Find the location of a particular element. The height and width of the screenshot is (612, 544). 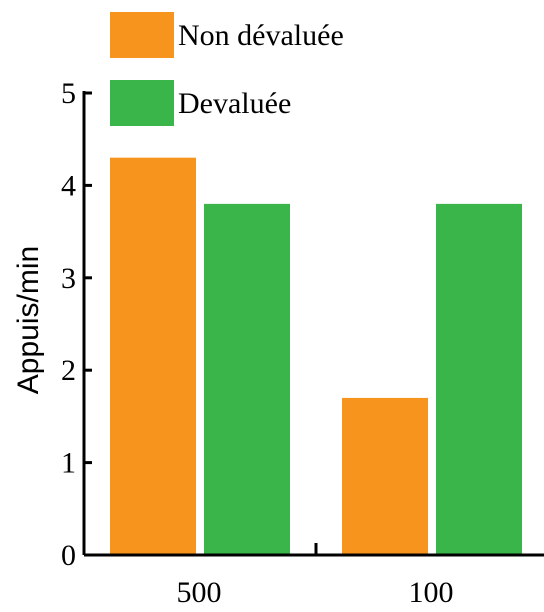

x-tick-label: 500 is located at coordinates (199, 592).